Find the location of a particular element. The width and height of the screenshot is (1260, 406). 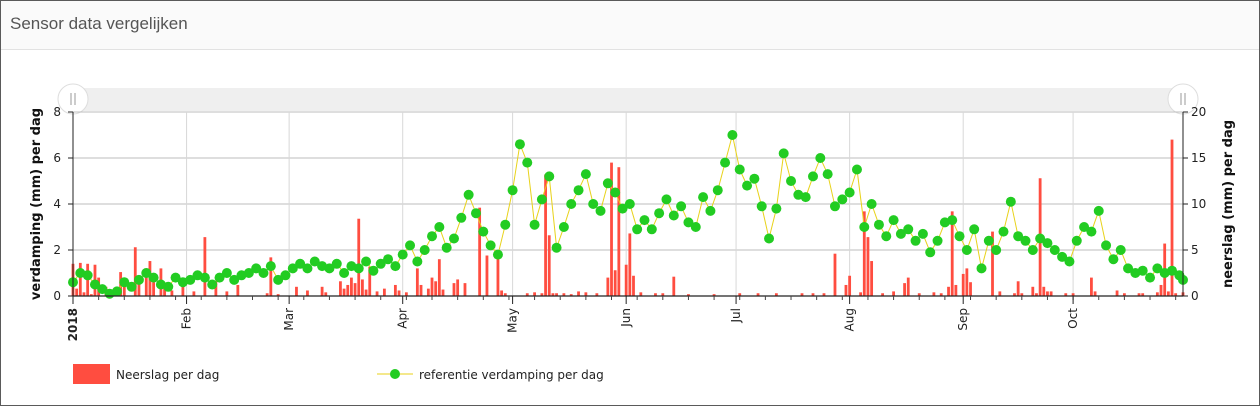

handle-circle is located at coordinates (73, 99).